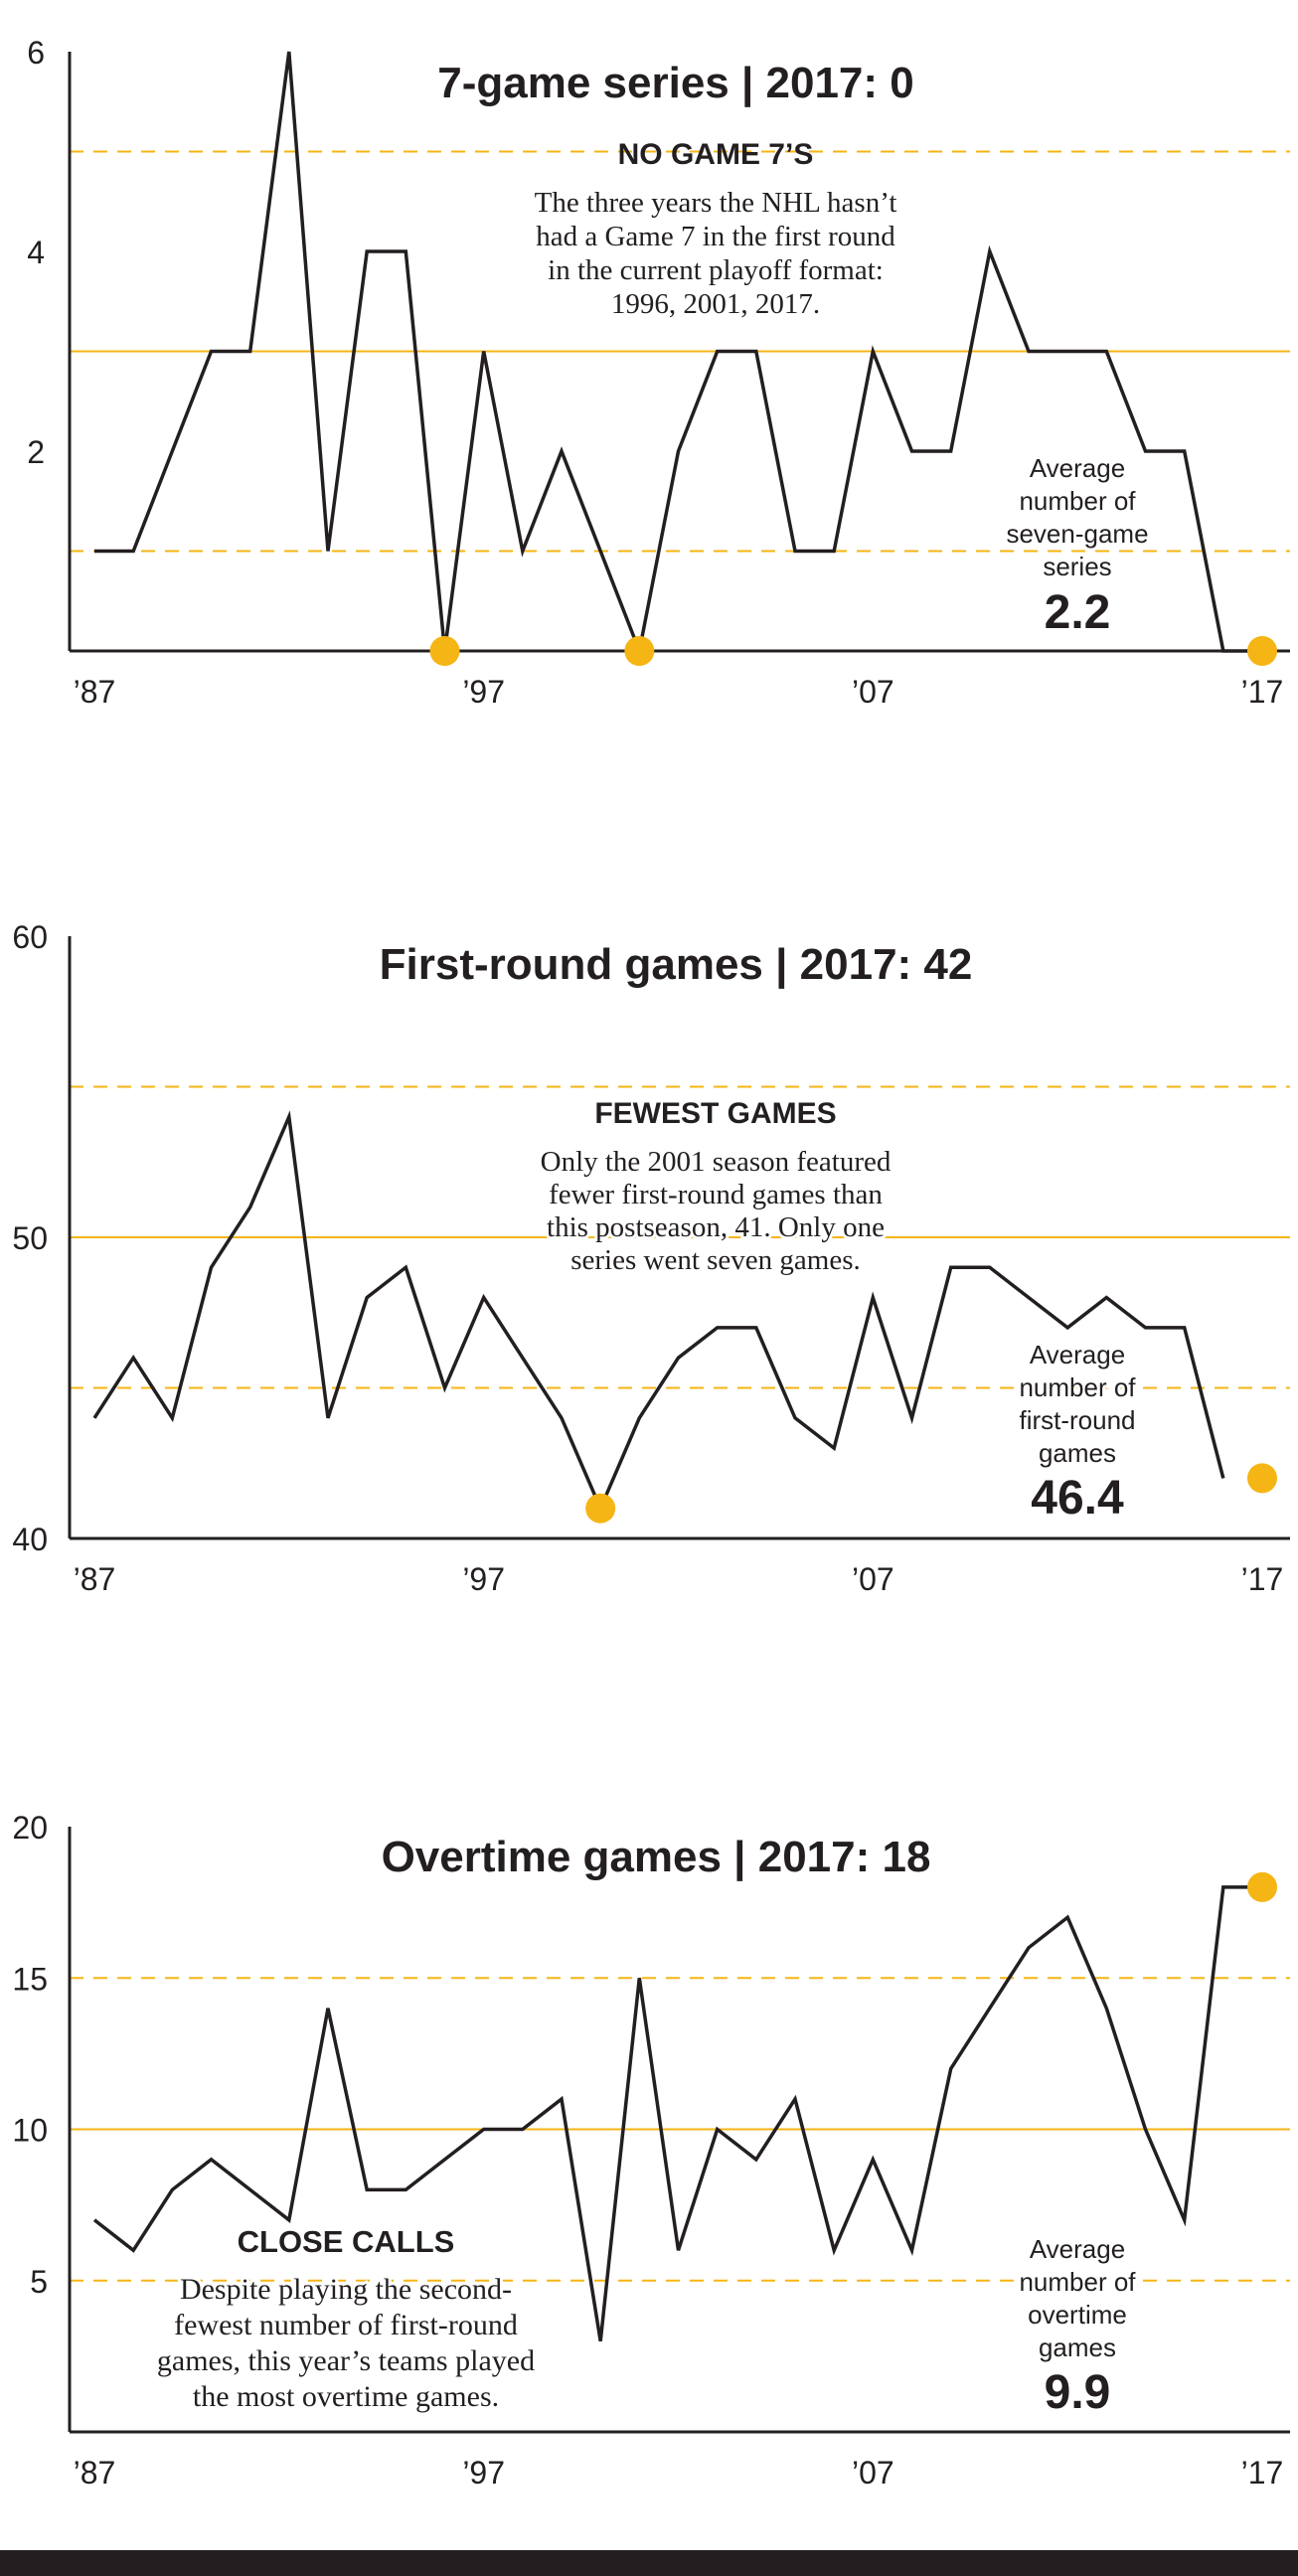 Image resolution: width=1298 pixels, height=2576 pixels. What do you see at coordinates (1078, 2392) in the screenshot?
I see `average-value: 9.9` at bounding box center [1078, 2392].